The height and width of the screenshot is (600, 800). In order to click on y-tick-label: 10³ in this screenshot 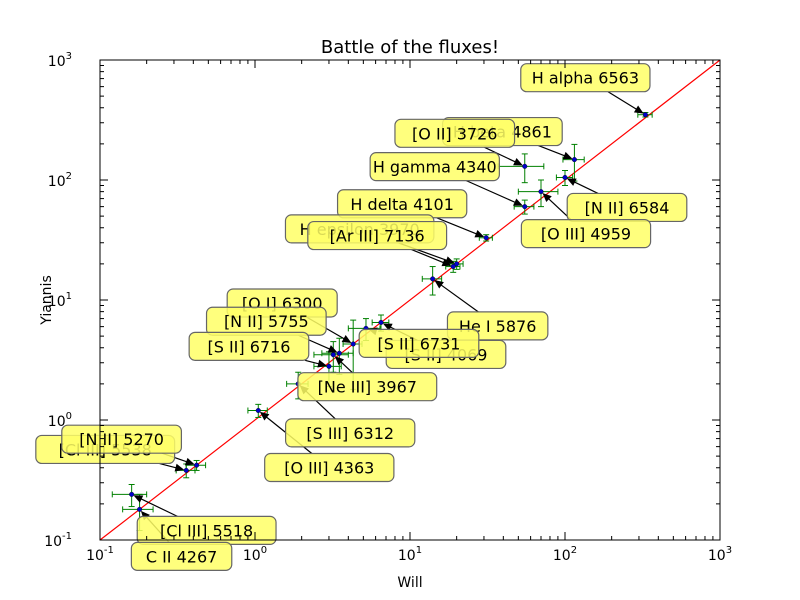, I will do `click(60, 60)`.